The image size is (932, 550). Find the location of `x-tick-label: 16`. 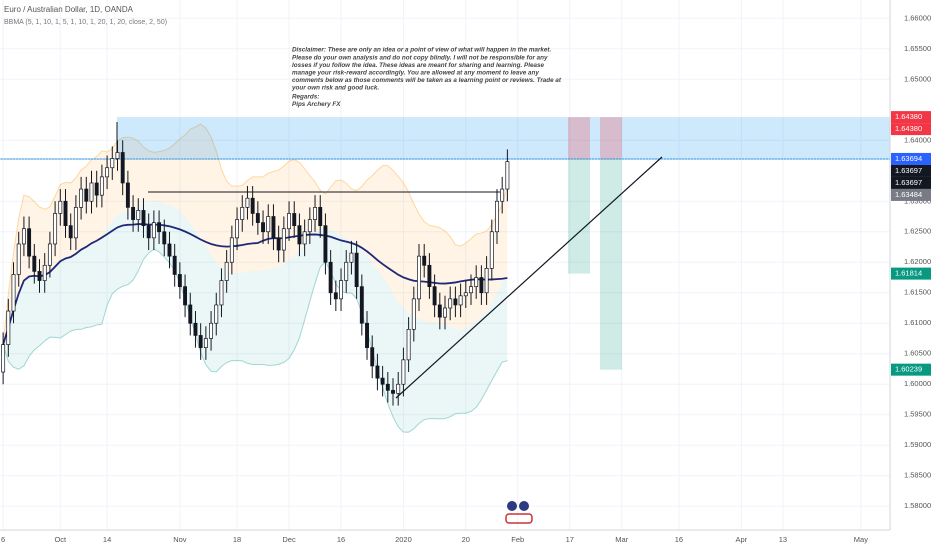

x-tick-label: 16 is located at coordinates (679, 539).